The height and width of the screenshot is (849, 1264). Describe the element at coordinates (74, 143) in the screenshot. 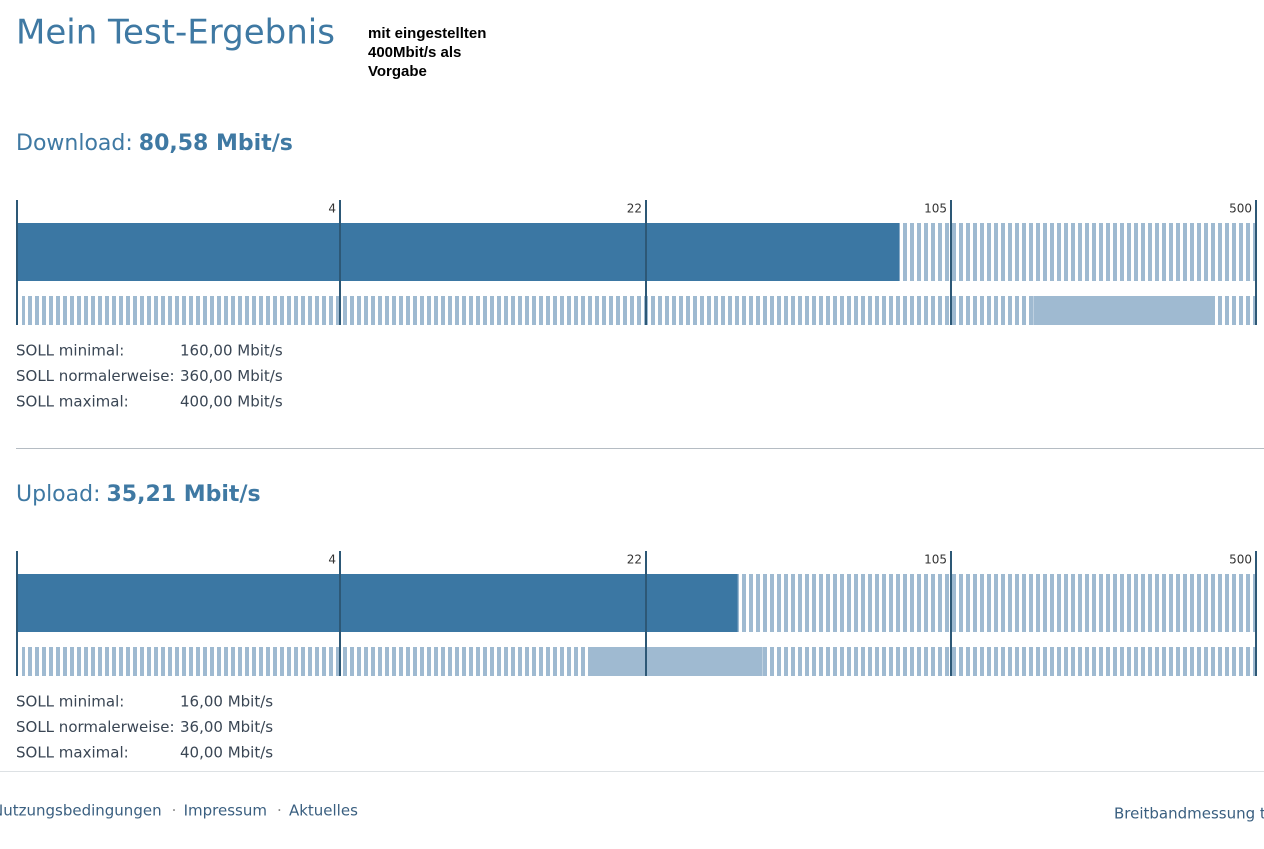

I see `heading-label: Download:` at that location.